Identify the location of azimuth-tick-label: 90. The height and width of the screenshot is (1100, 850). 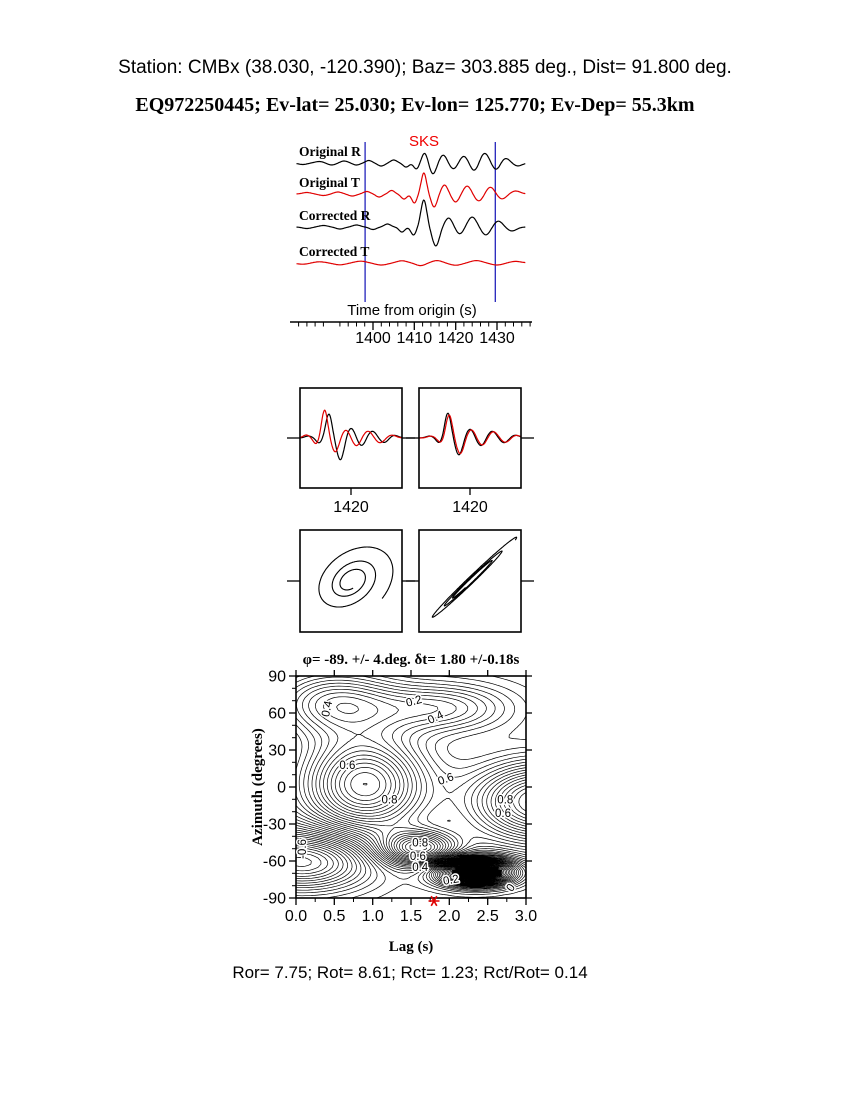
(277, 677).